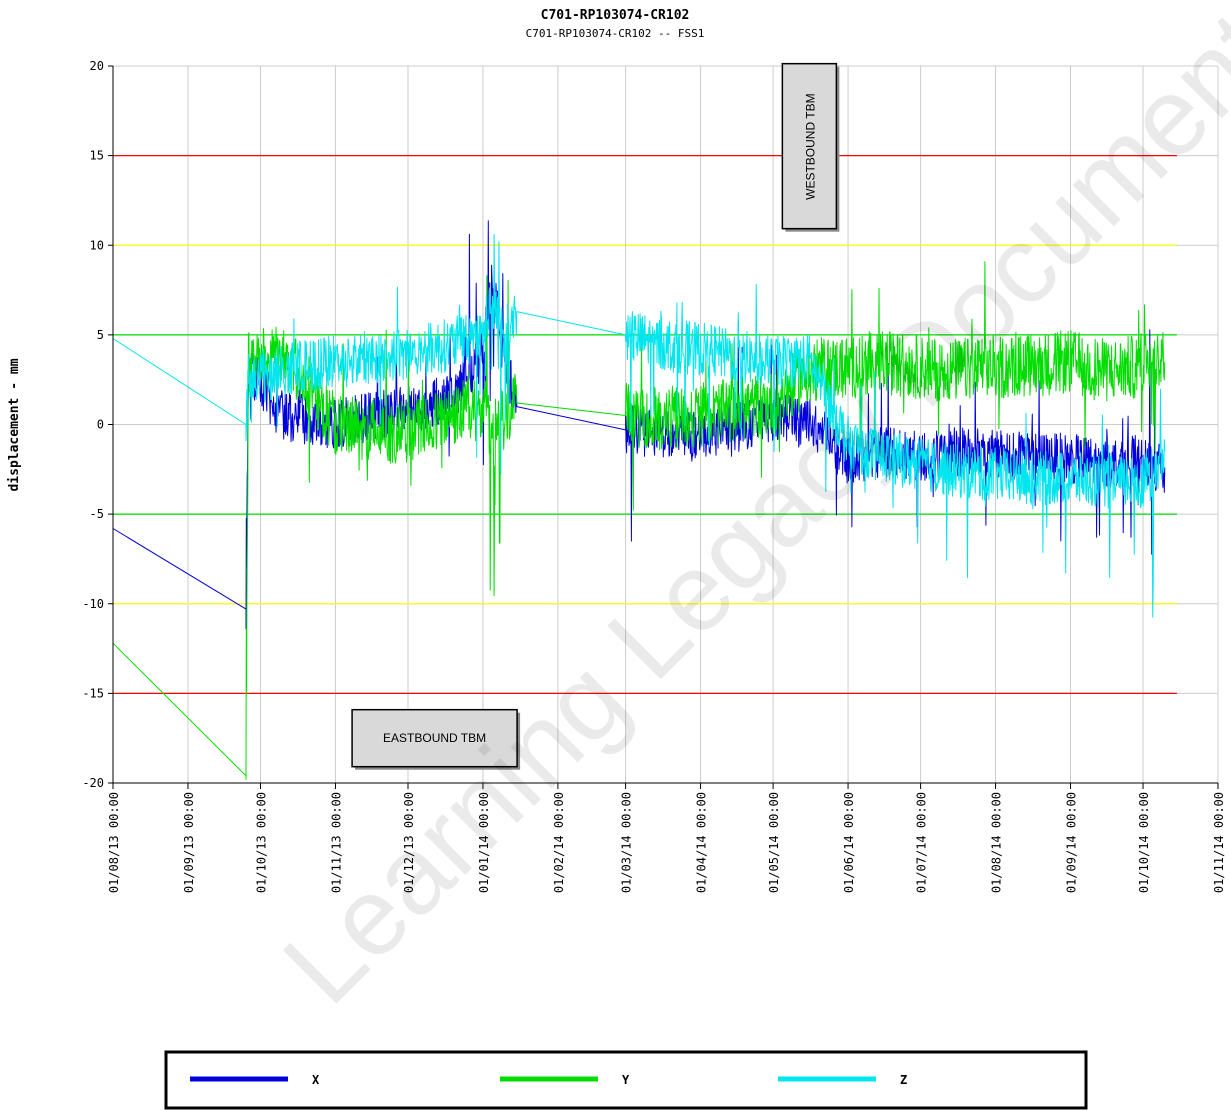 This screenshot has width=1231, height=1110. I want to click on y-tick-label: 5, so click(100, 335).